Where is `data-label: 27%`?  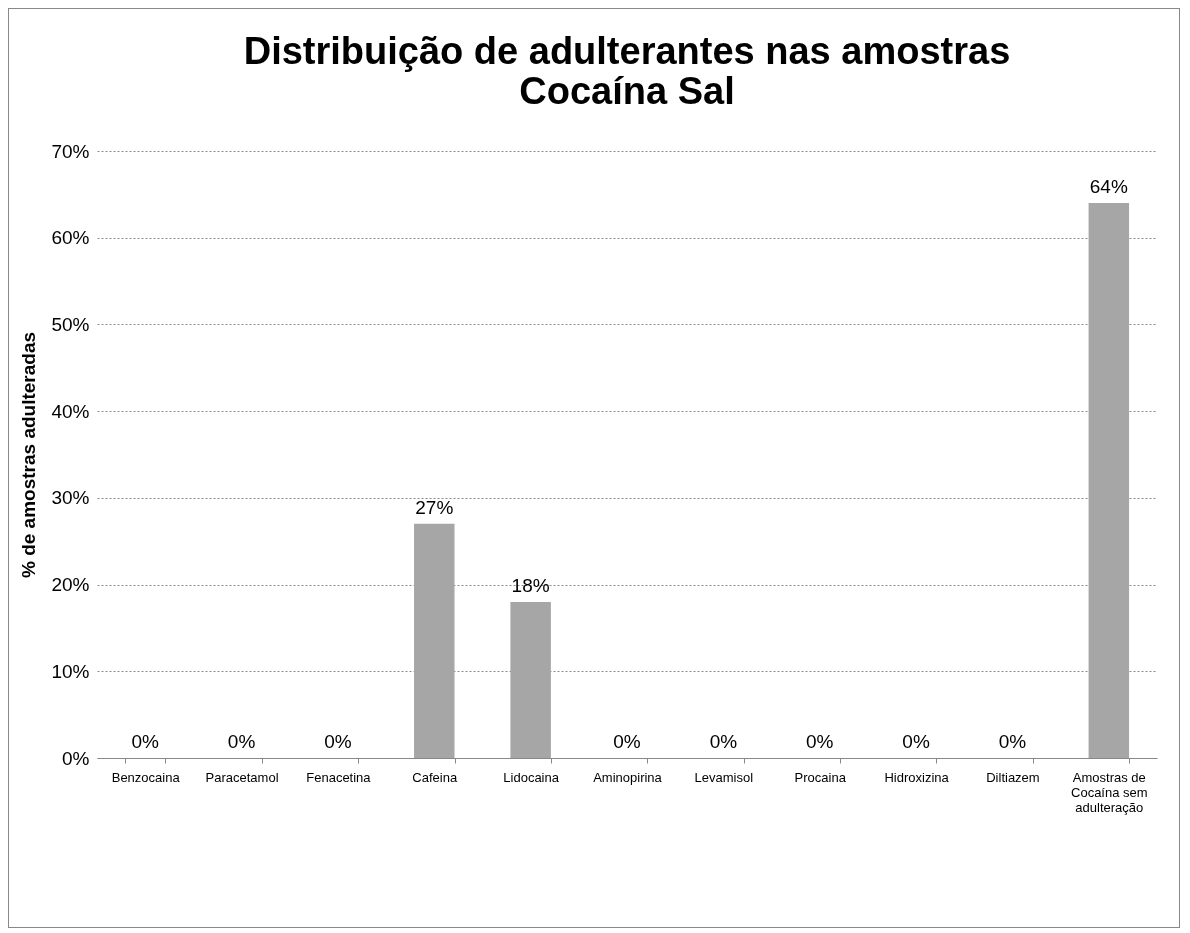
data-label: 27% is located at coordinates (434, 507).